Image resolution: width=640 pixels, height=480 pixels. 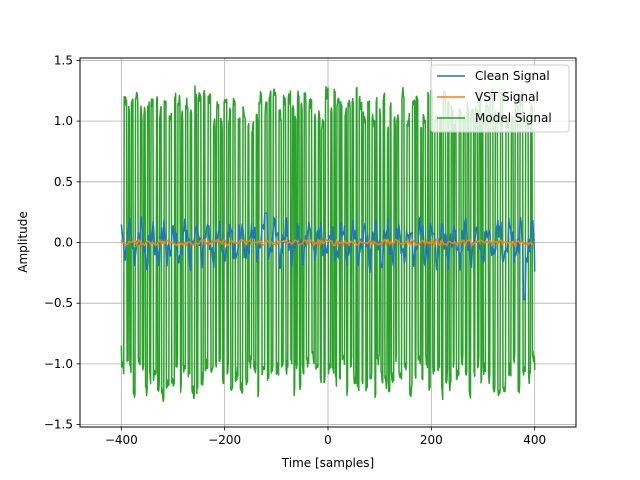 What do you see at coordinates (513, 118) in the screenshot?
I see `legend-label-model: Model Signal` at bounding box center [513, 118].